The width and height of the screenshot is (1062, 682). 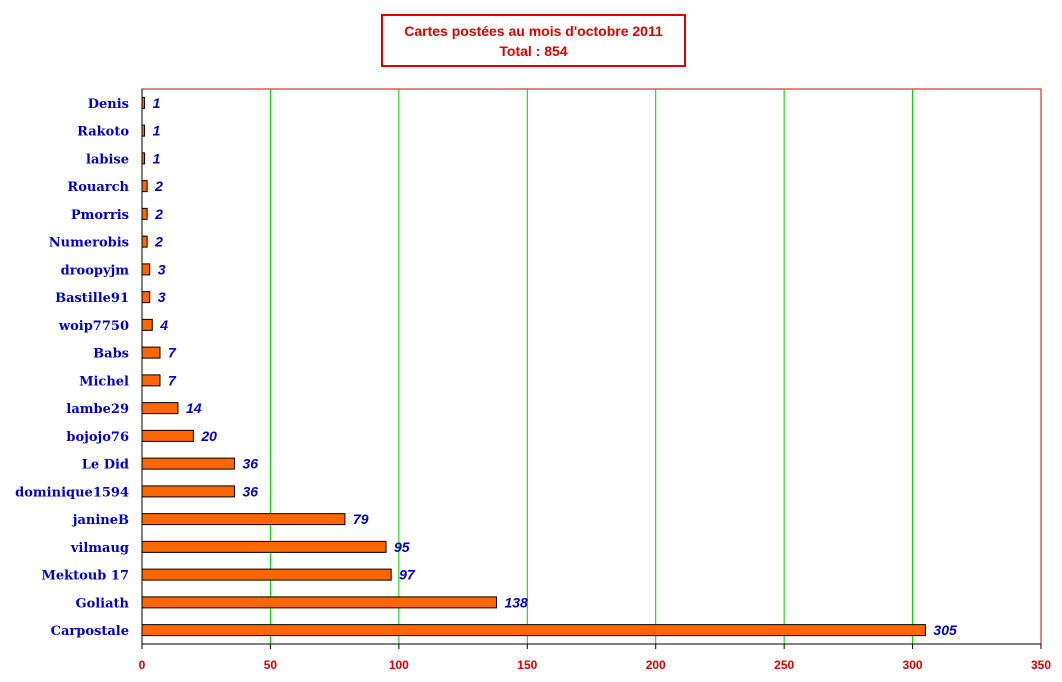 What do you see at coordinates (89, 243) in the screenshot?
I see `category-label: Numerobis` at bounding box center [89, 243].